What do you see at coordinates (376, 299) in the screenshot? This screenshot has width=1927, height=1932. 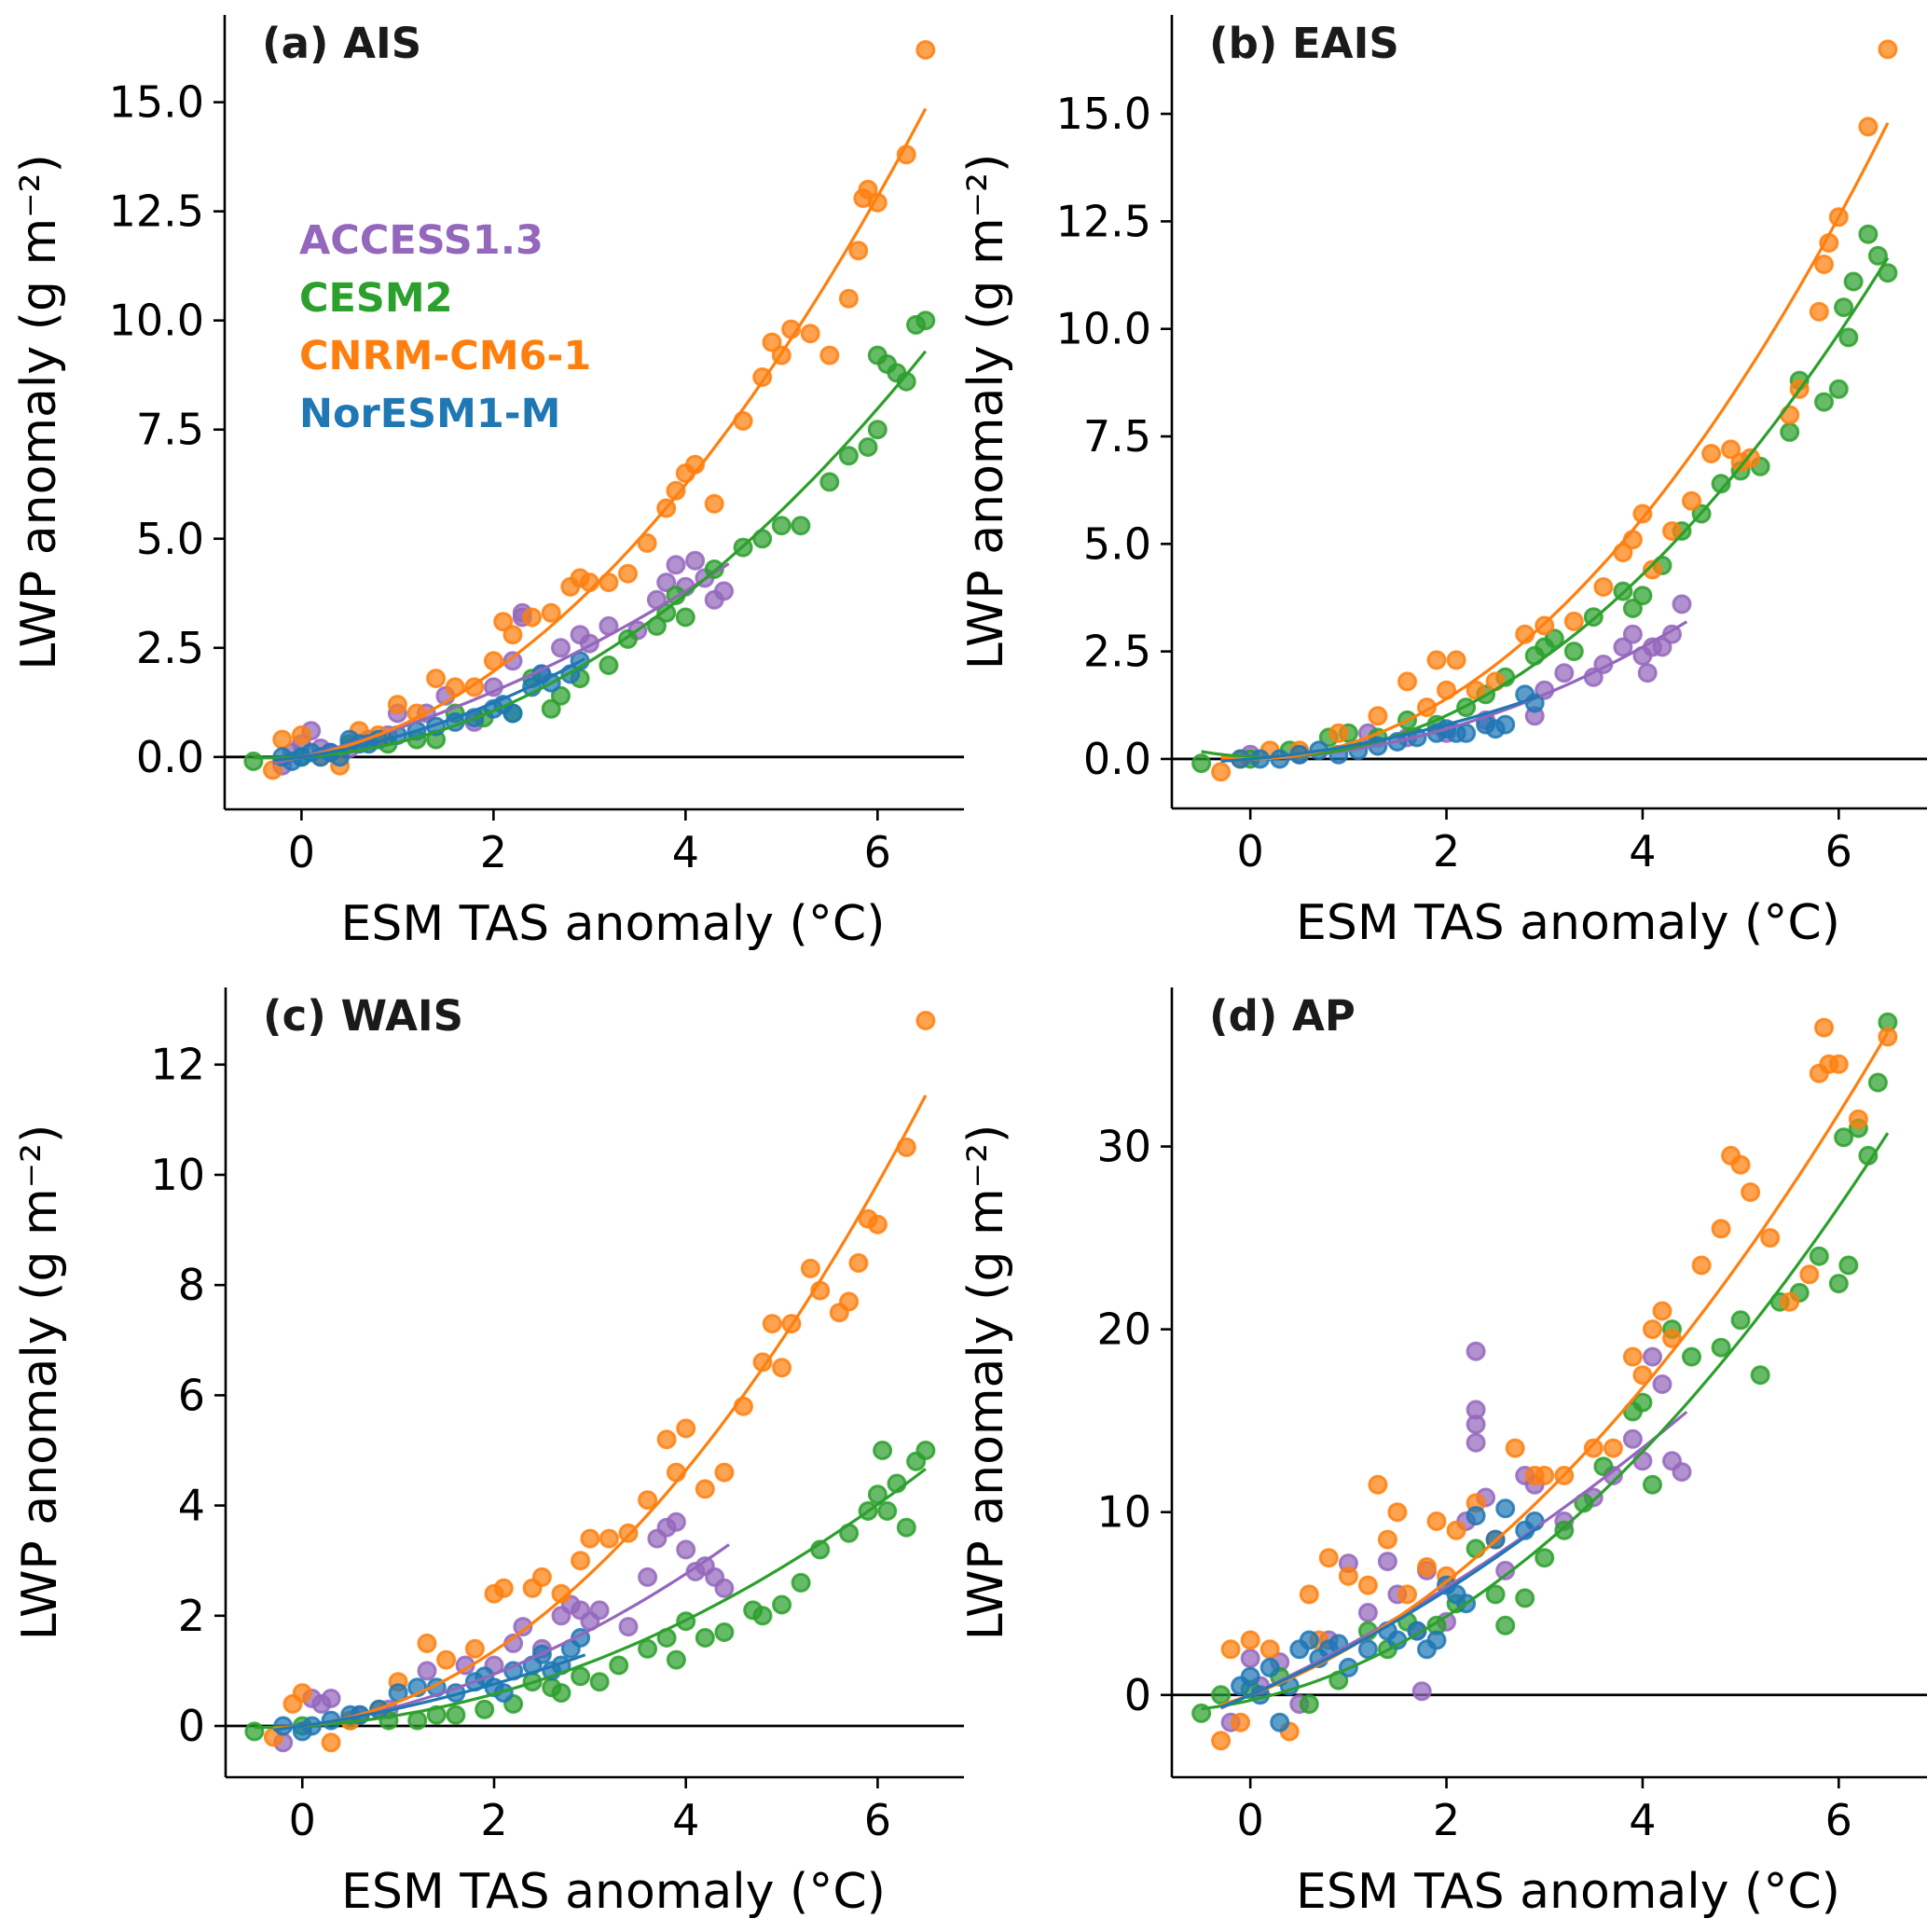 I see `legend-item-cesm2: CESM2` at bounding box center [376, 299].